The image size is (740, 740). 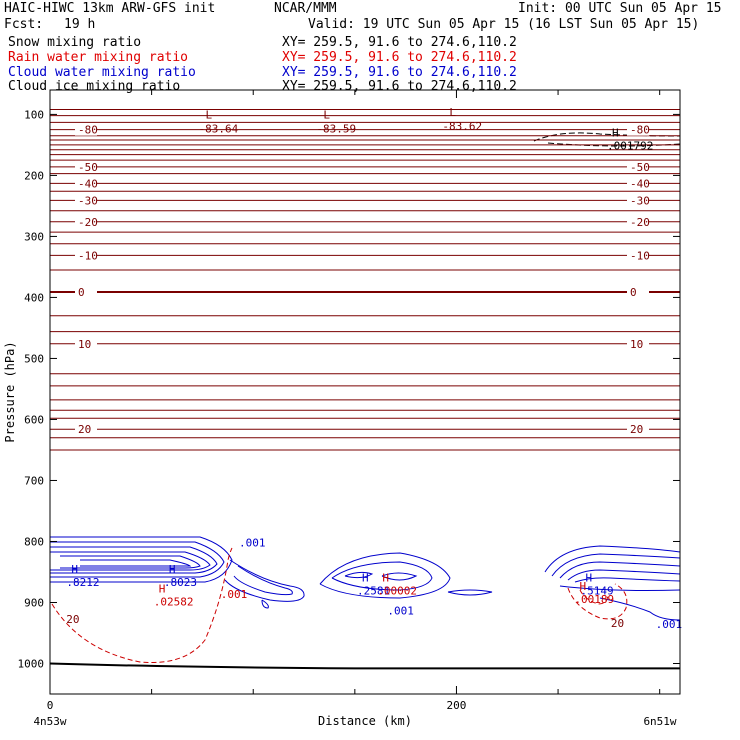 I want to click on low-value: -83.59, so click(x=336, y=128).